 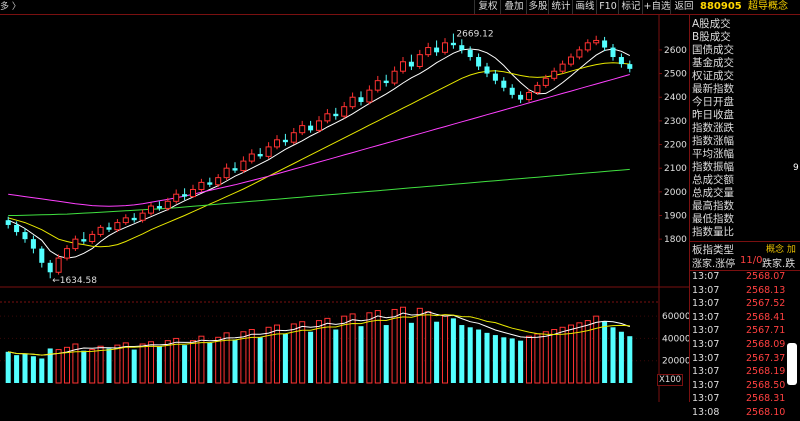 I want to click on panel-field-10: 平均涨幅, so click(x=713, y=154).